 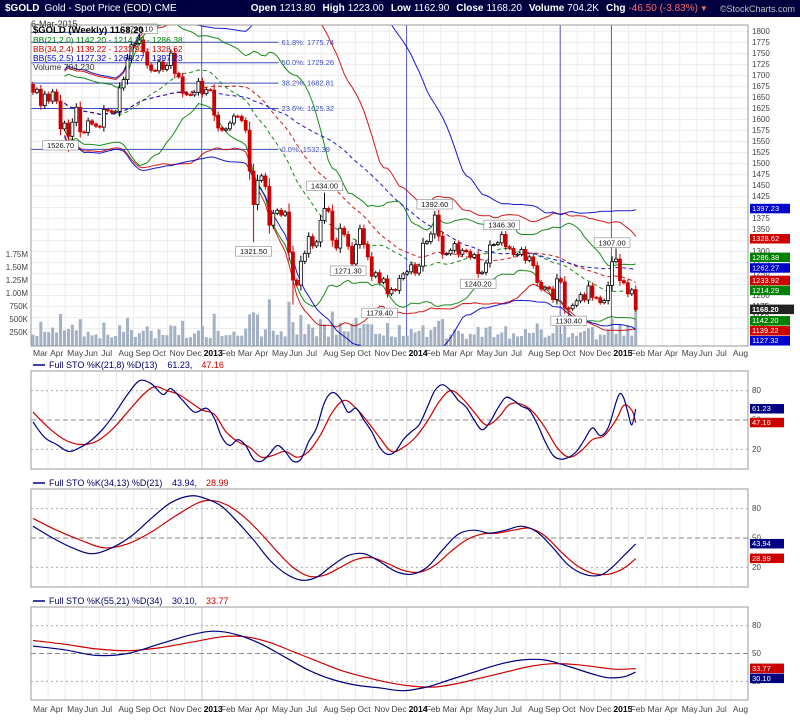 I want to click on svg-text: 1179.40, so click(x=379, y=313).